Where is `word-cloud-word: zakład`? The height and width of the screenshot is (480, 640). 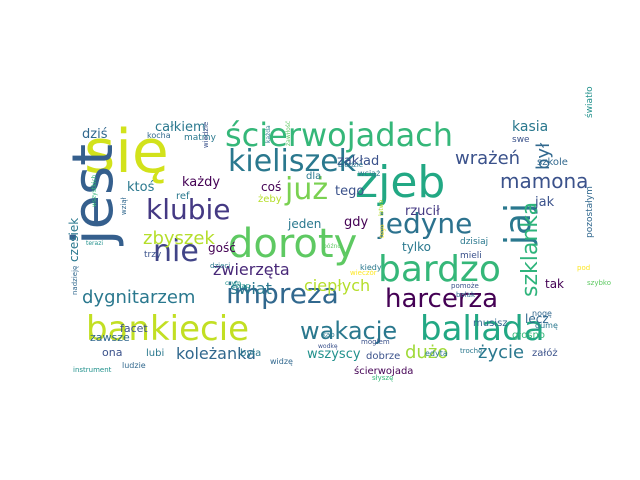
word-cloud-word: zakład is located at coordinates (358, 161).